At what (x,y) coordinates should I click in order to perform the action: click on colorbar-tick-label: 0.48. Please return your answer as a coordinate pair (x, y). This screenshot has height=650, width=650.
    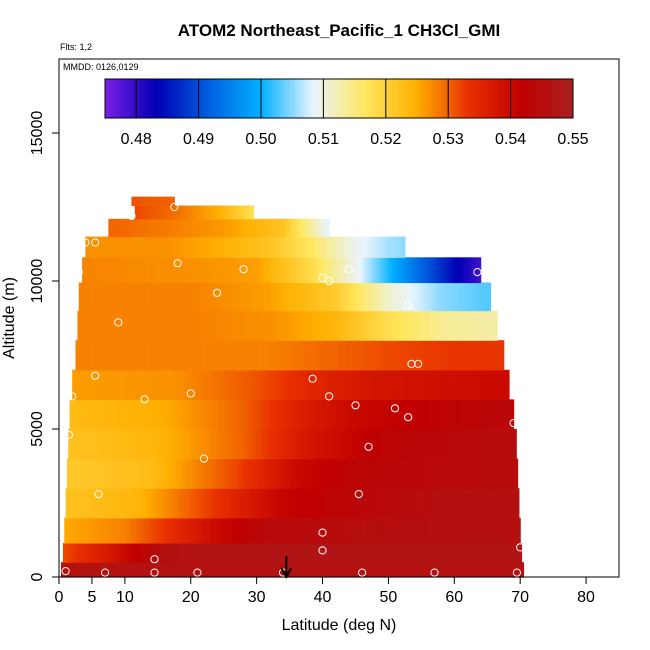
    Looking at the image, I should click on (136, 139).